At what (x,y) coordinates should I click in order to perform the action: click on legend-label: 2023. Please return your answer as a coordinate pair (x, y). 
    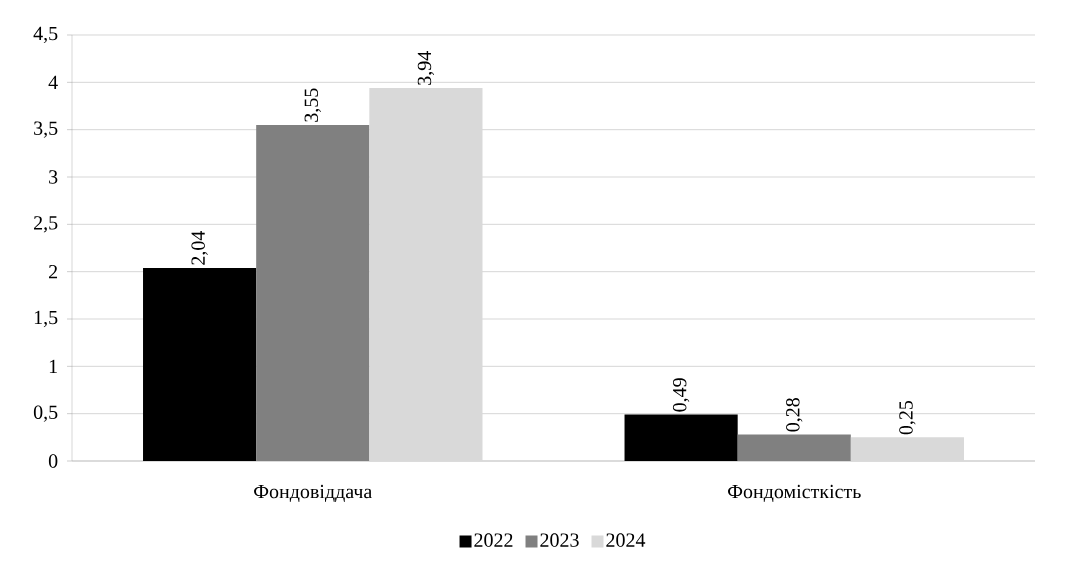
    Looking at the image, I should click on (559, 540).